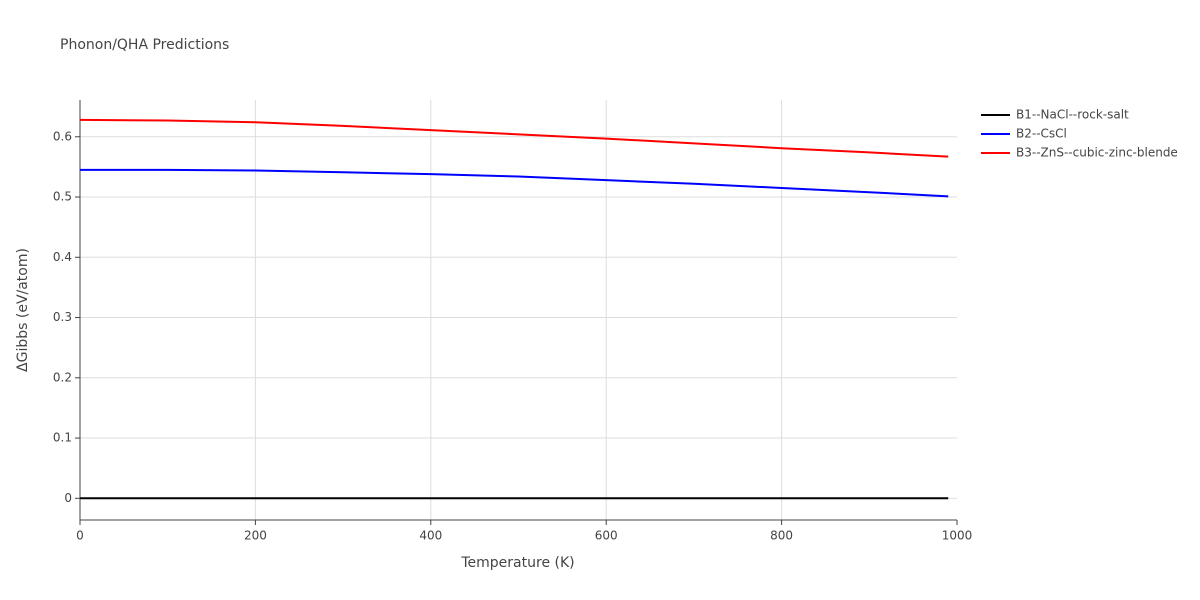 The height and width of the screenshot is (600, 1200). Describe the element at coordinates (62, 438) in the screenshot. I see `y-tick-label: 0.1` at that location.